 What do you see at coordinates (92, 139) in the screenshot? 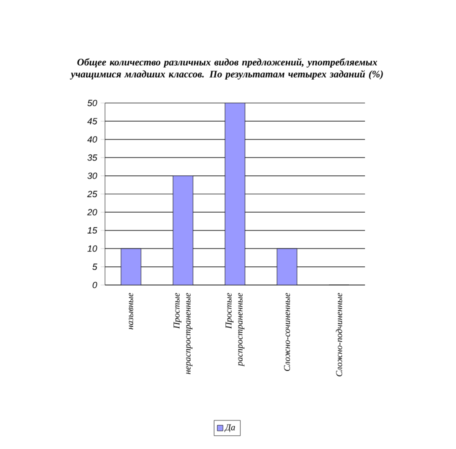
I see `y-tick-label: 40` at bounding box center [92, 139].